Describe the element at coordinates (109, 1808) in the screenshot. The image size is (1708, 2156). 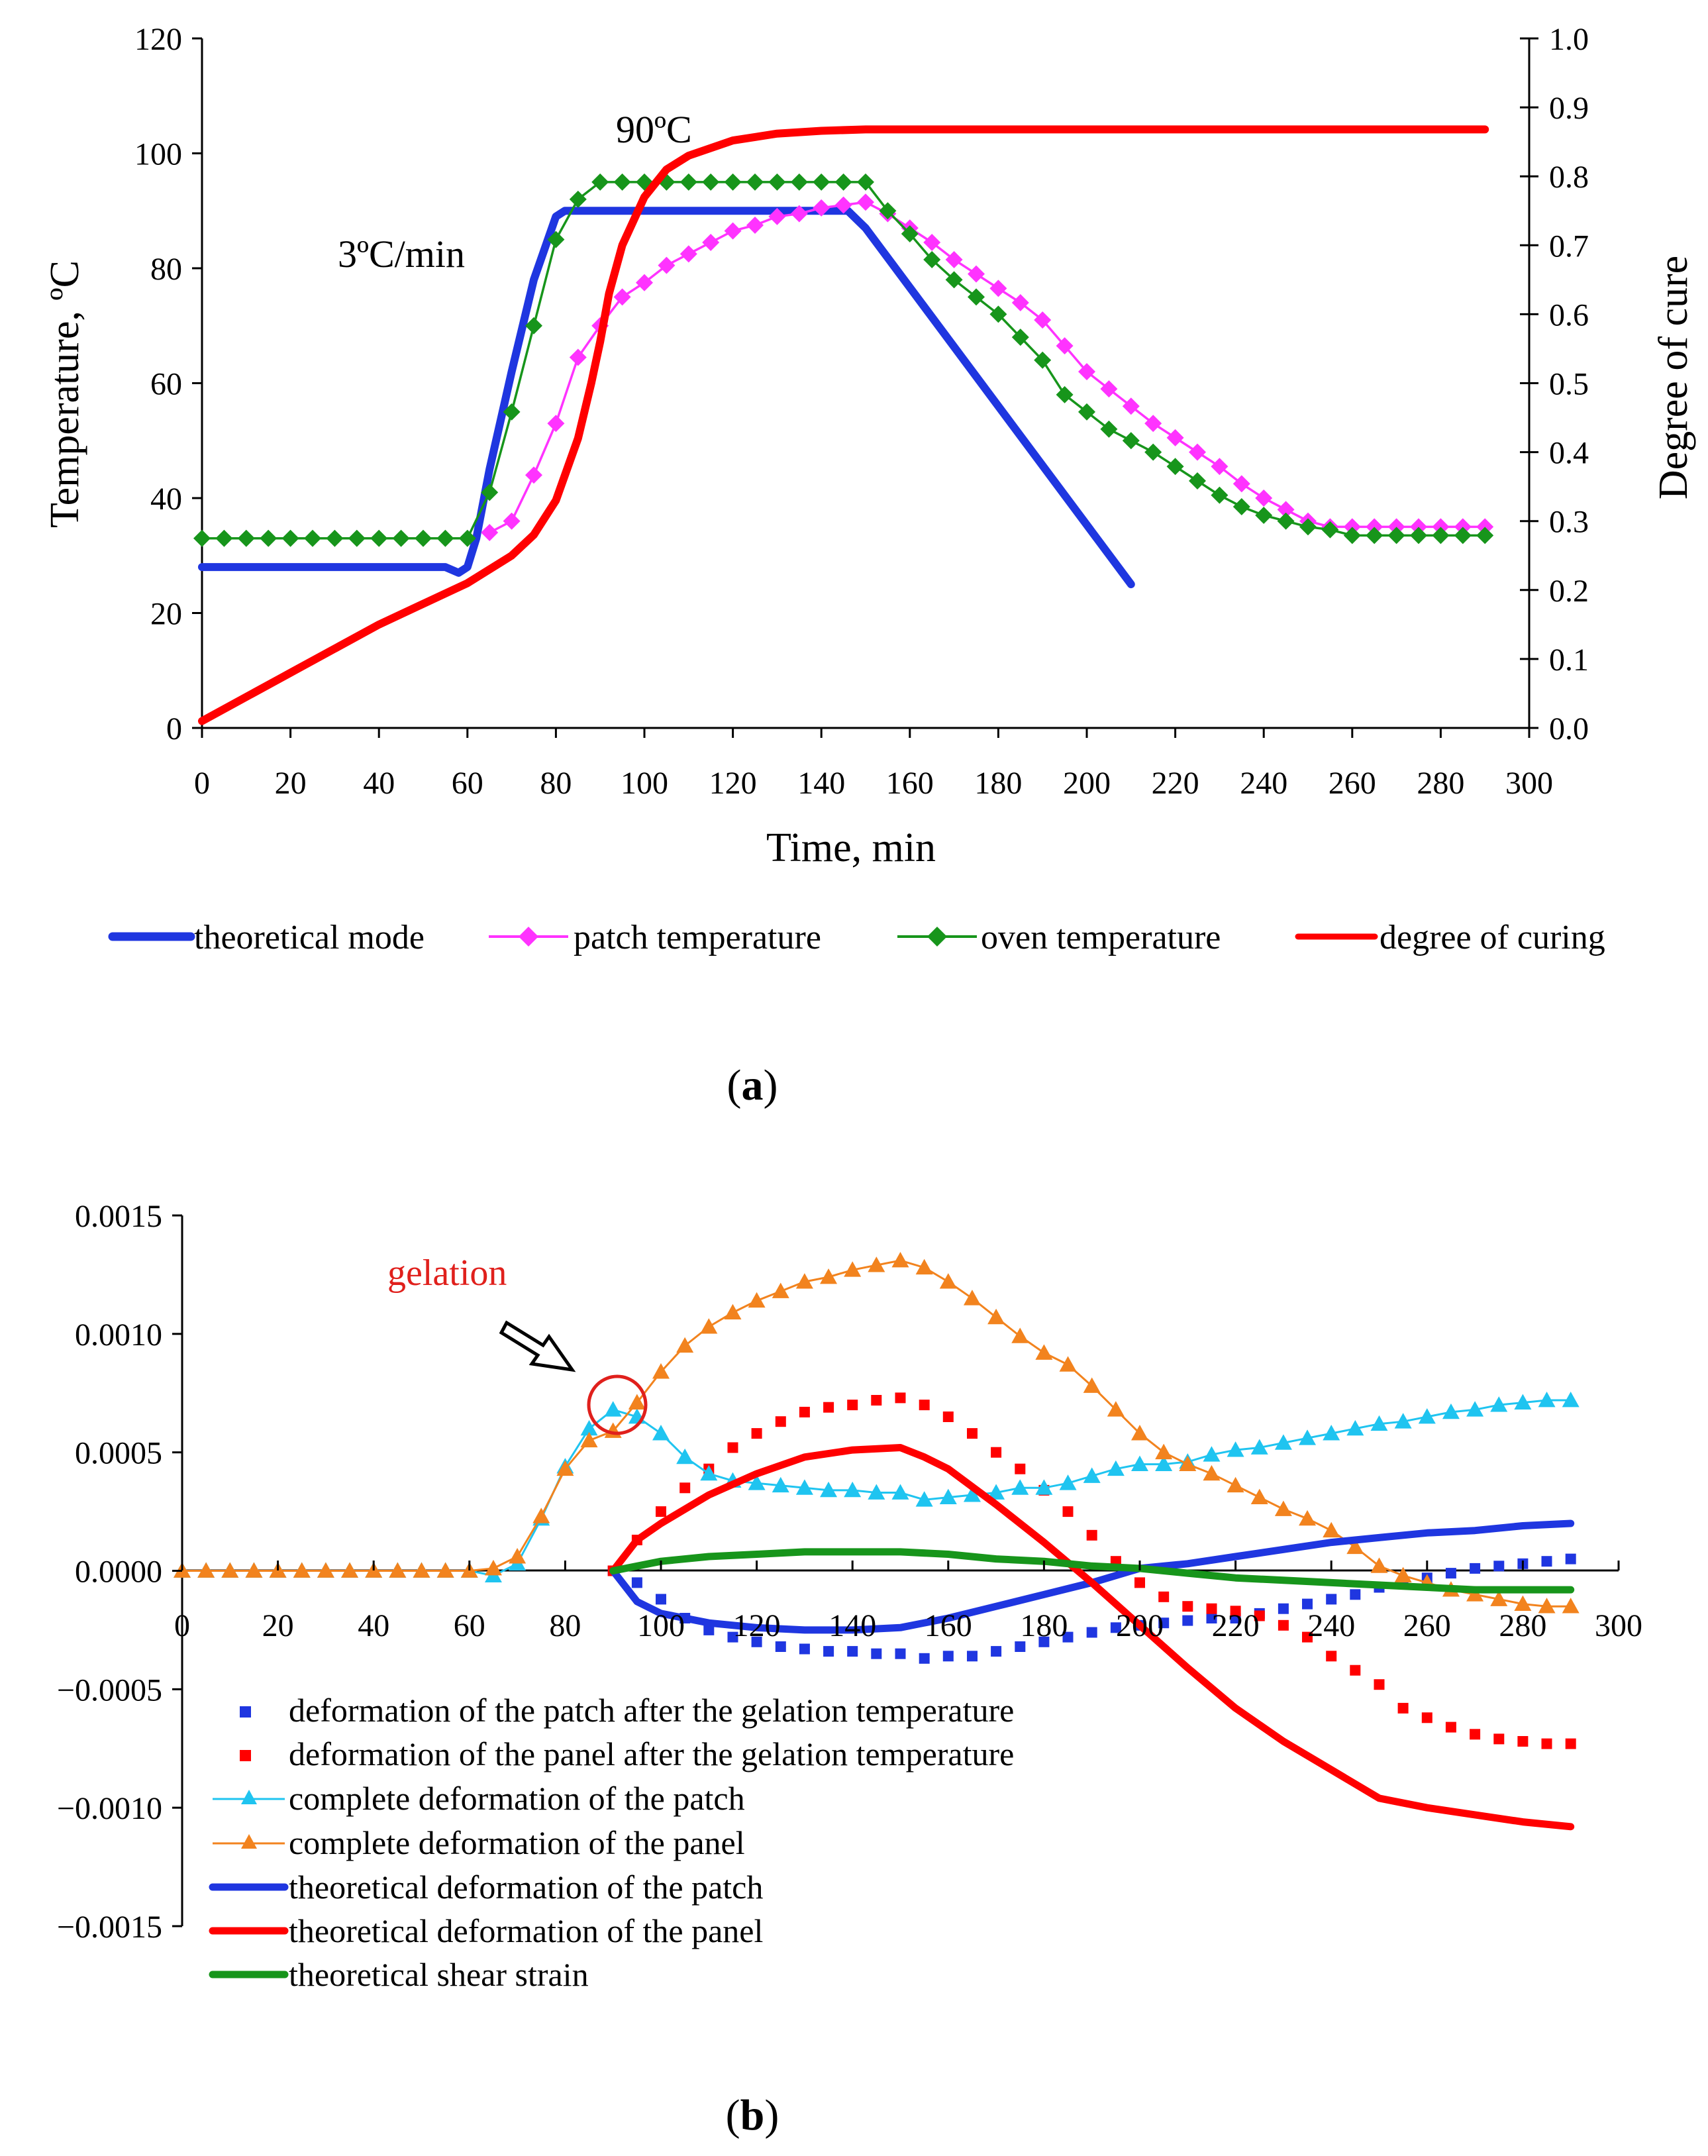
I see `y-tick-label: −0.0010` at that location.